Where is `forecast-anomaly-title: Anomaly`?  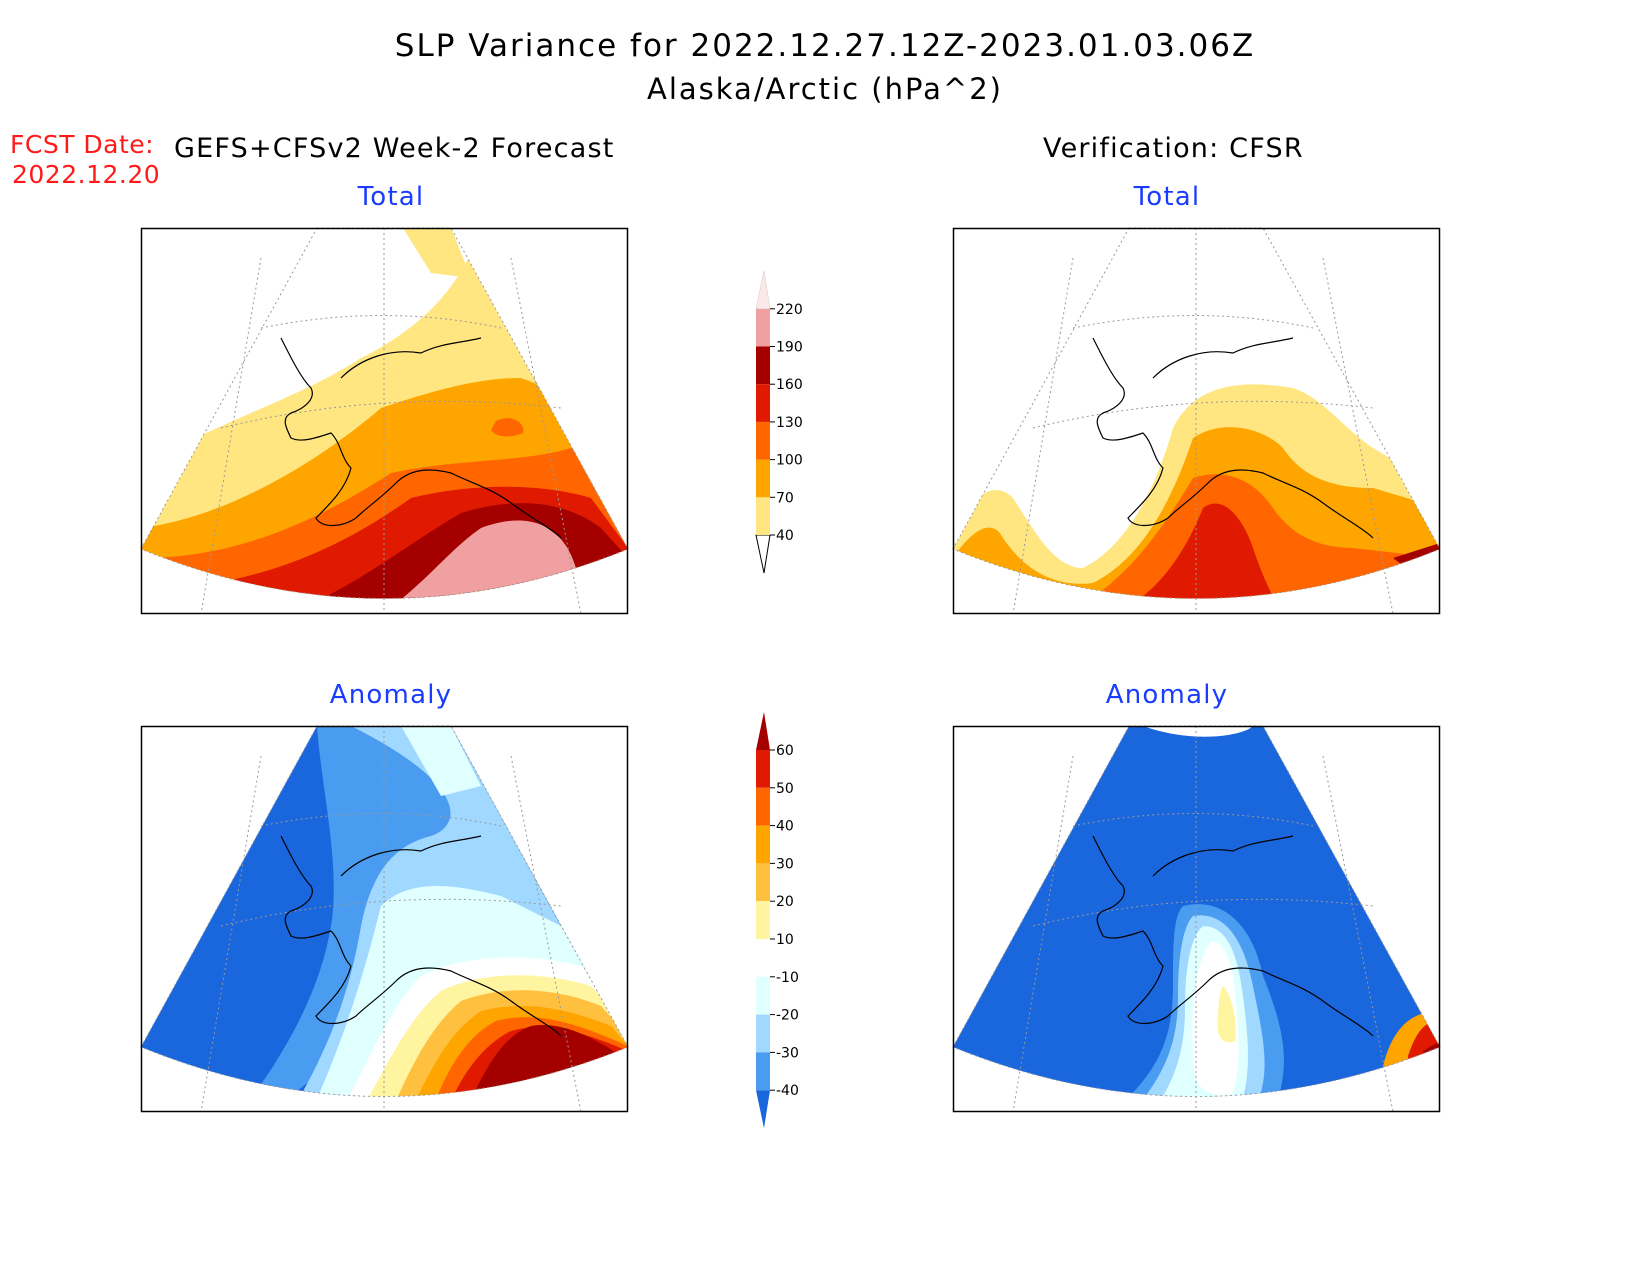
forecast-anomaly-title: Anomaly is located at coordinates (391, 695).